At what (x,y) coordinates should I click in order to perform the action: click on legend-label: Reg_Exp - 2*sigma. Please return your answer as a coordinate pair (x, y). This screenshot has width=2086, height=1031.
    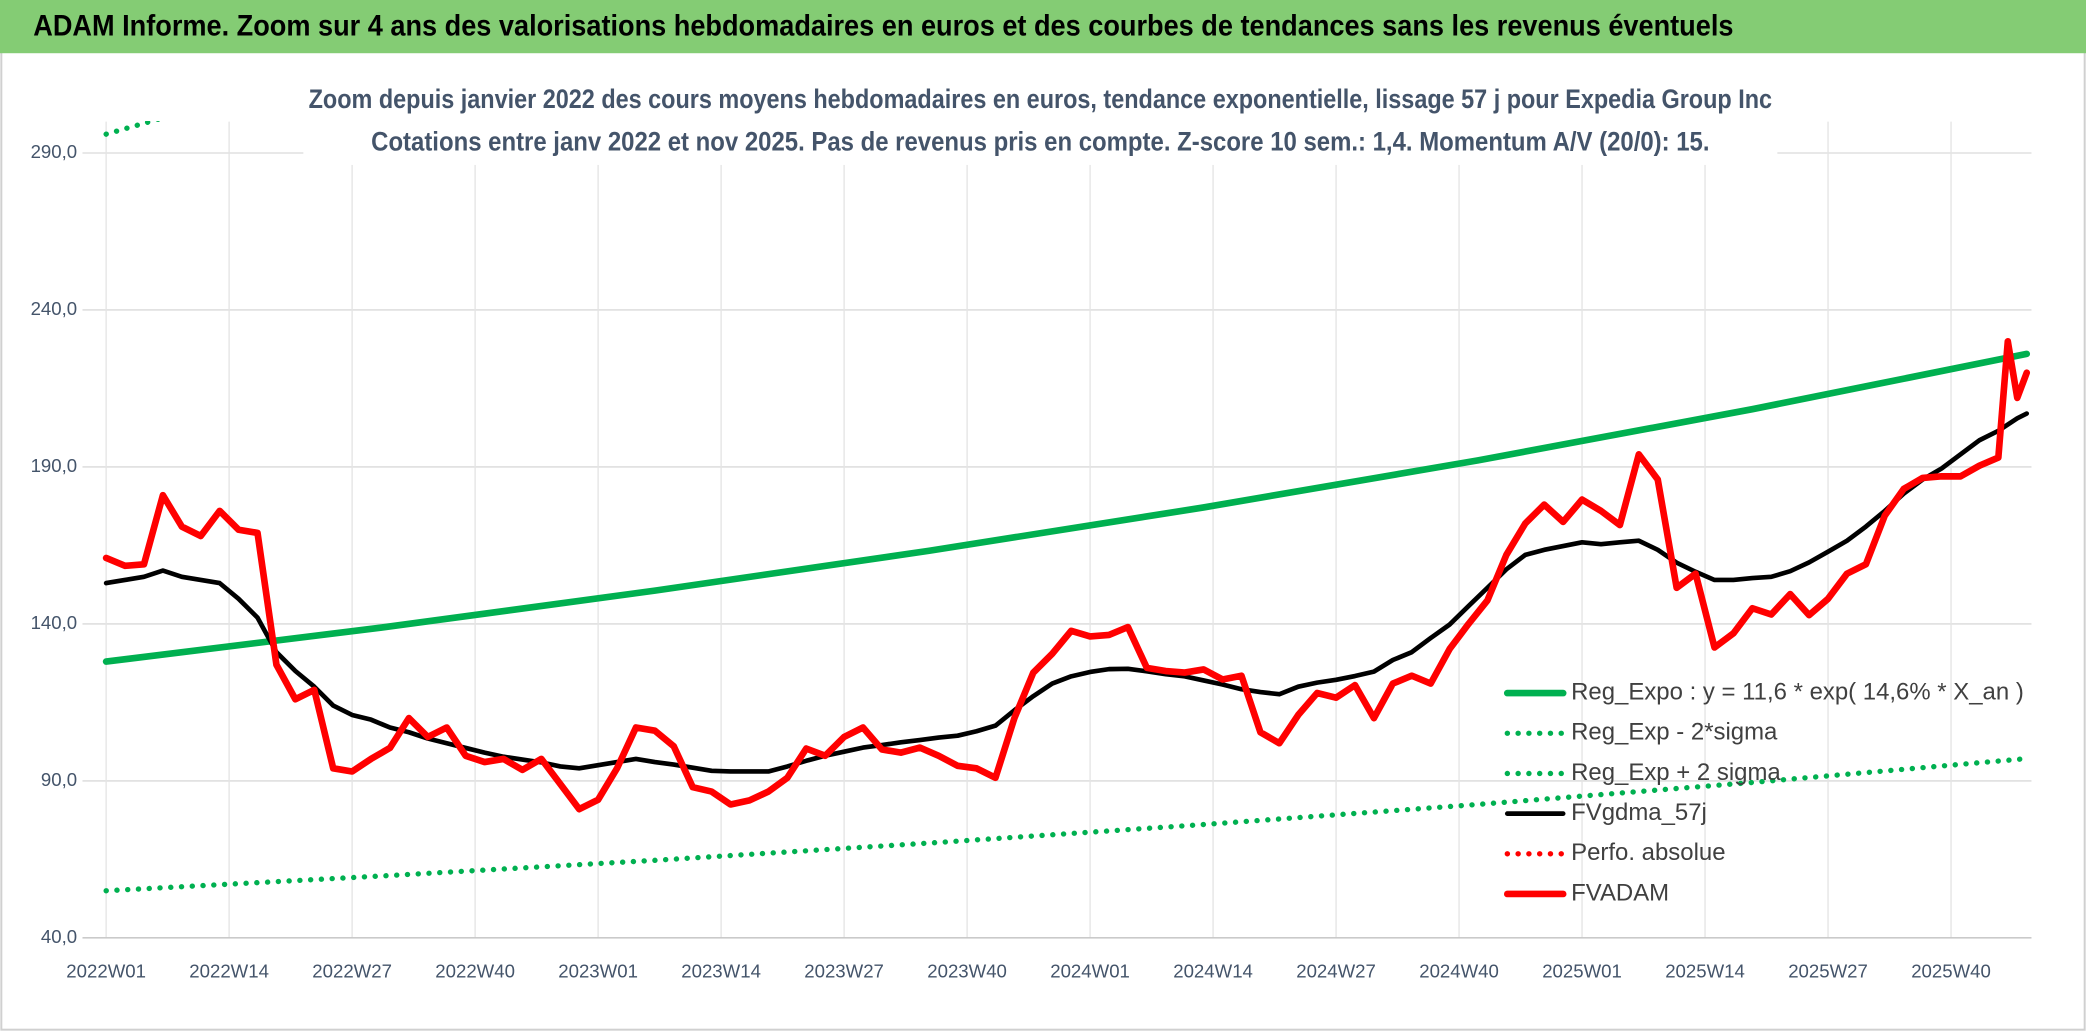
    Looking at the image, I should click on (1674, 732).